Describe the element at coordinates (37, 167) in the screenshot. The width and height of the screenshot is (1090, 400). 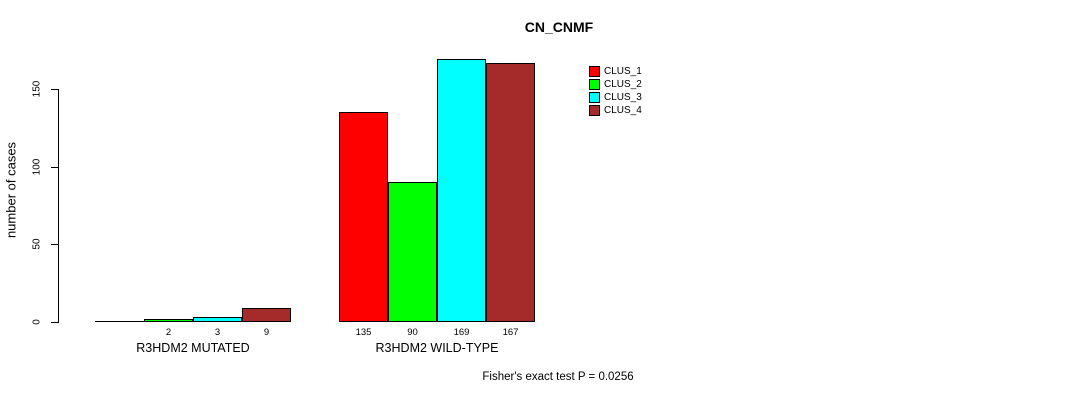
I see `y-axis-tick-label-text: 100` at that location.